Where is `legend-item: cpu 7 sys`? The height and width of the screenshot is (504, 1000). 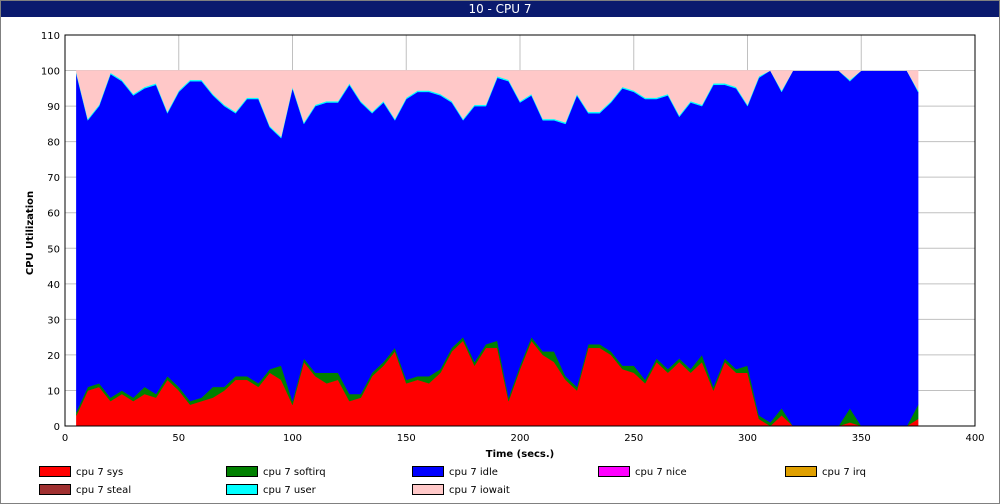
legend-item: cpu 7 sys is located at coordinates (81, 472).